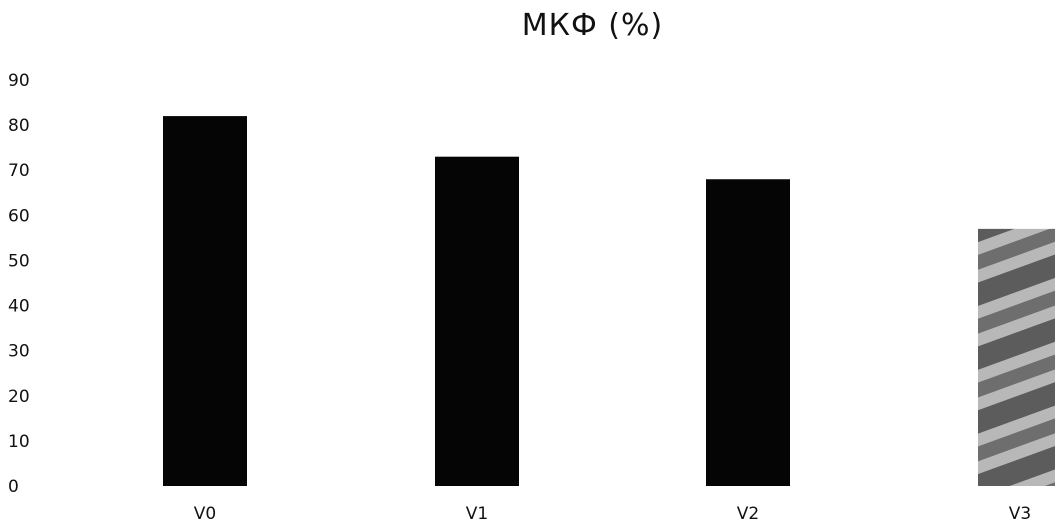 The image size is (1055, 526). I want to click on bar-v1, so click(477, 321).